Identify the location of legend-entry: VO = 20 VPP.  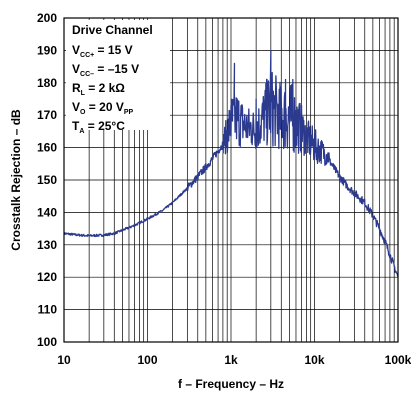
(103, 108).